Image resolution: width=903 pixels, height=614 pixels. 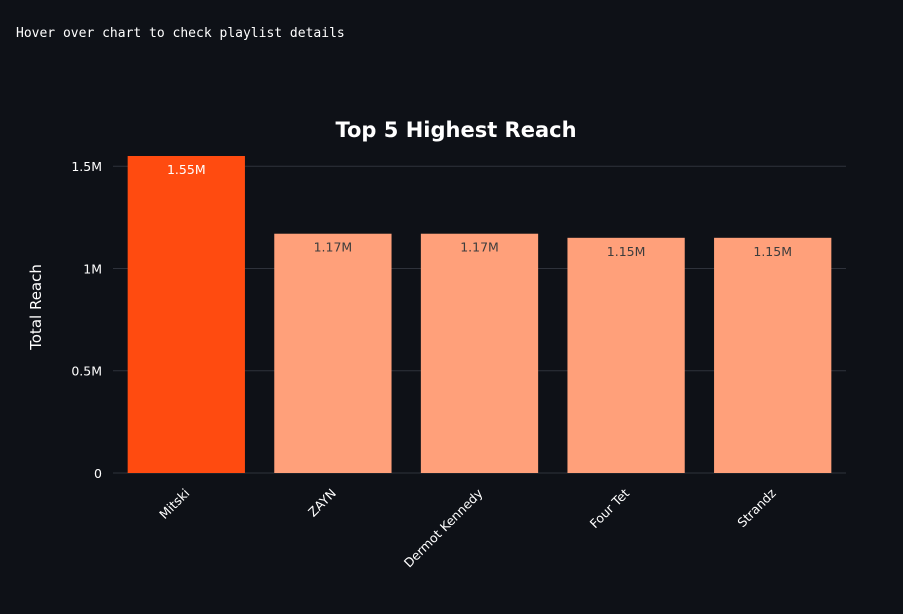 What do you see at coordinates (479, 210) in the screenshot?
I see `data-labels: 1.55M 1.17M 1.17M 1.15M 1.15M` at bounding box center [479, 210].